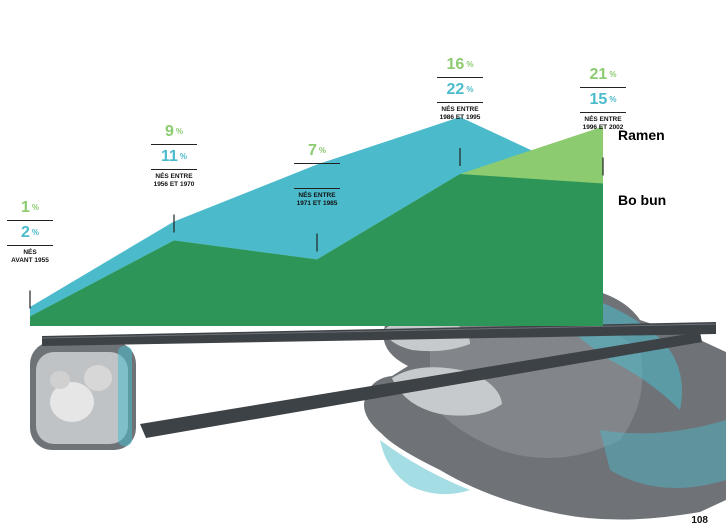 Image resolution: width=726 pixels, height=526 pixels. Describe the element at coordinates (83, 396) in the screenshot. I see `sushi-roll-icon` at that location.